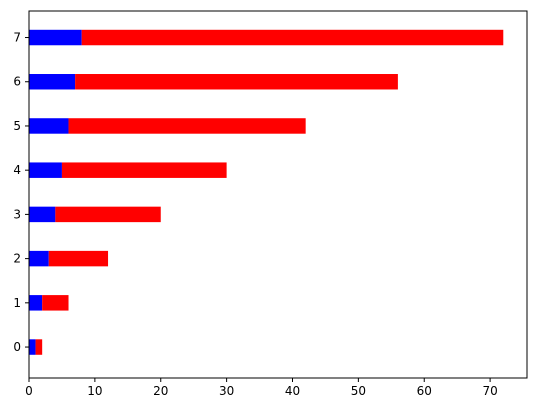 The height and width of the screenshot is (413, 534). I want to click on x-axis: 0 10 20 30 40 50 60 70, so click(261, 388).